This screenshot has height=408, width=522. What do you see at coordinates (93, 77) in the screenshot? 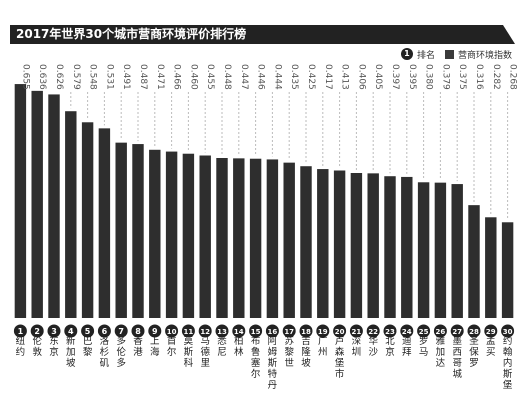
I see `value-label: 0.548` at bounding box center [93, 77].